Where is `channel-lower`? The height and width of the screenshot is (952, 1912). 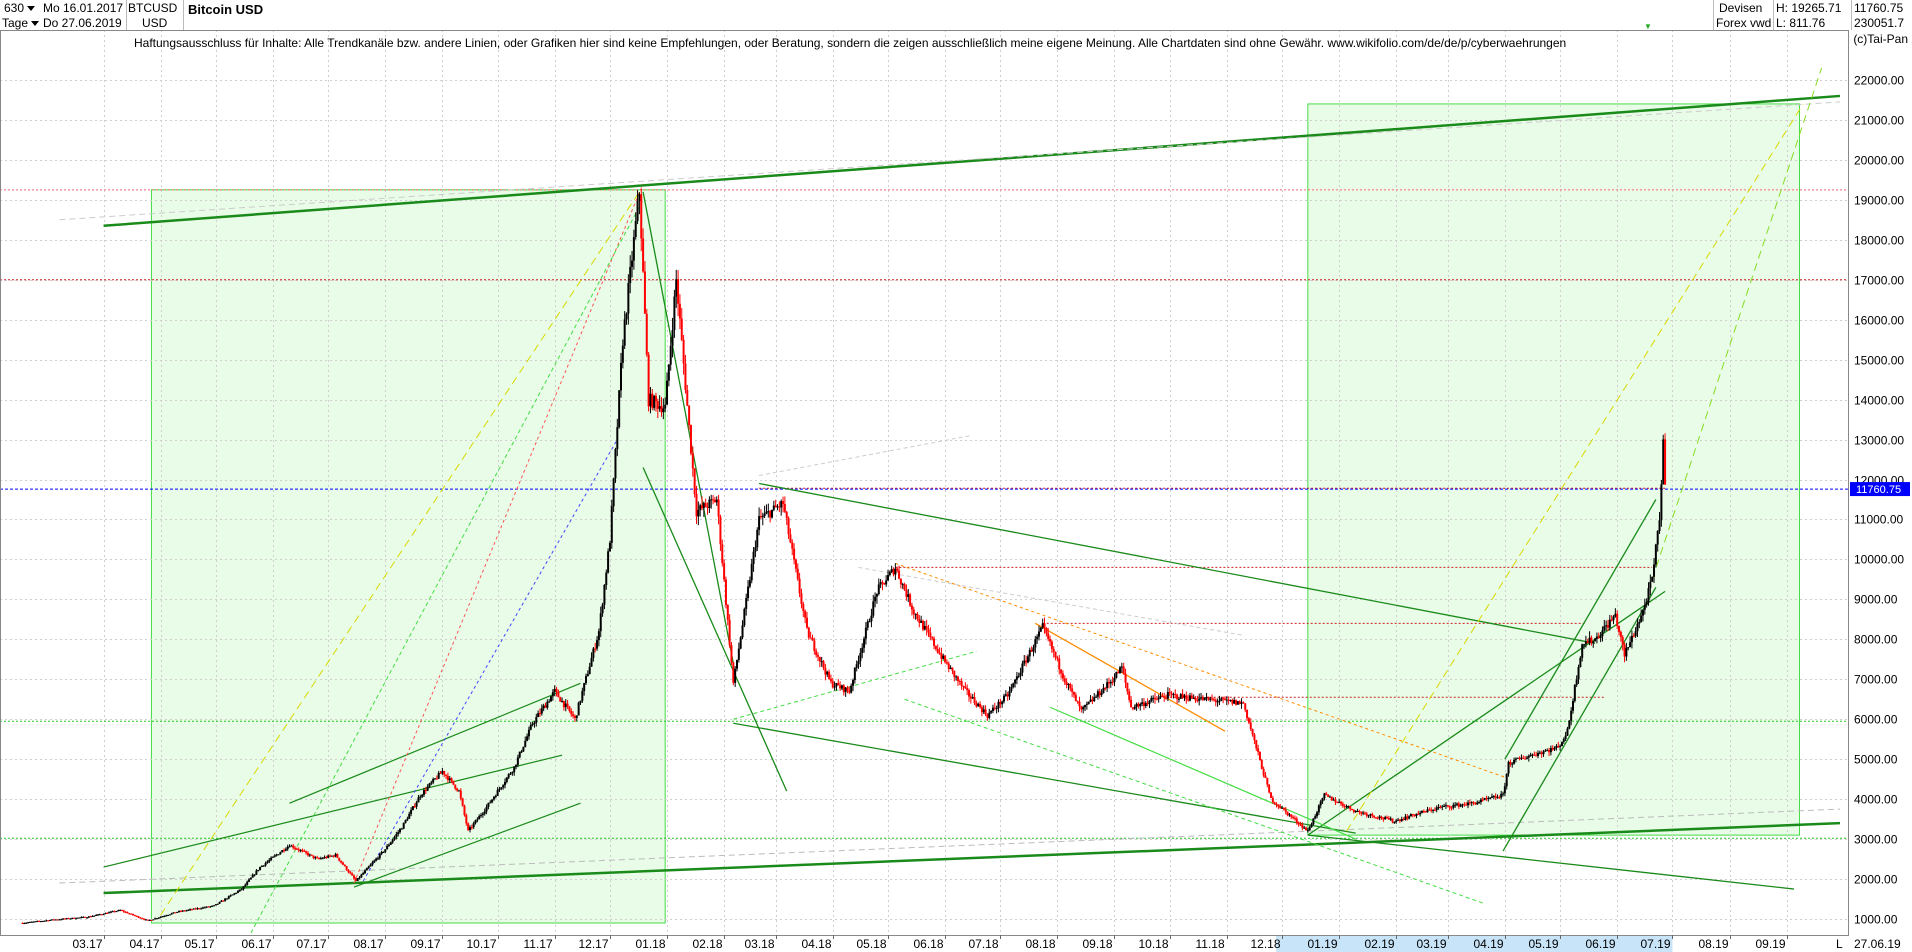 channel-lower is located at coordinates (1044, 778).